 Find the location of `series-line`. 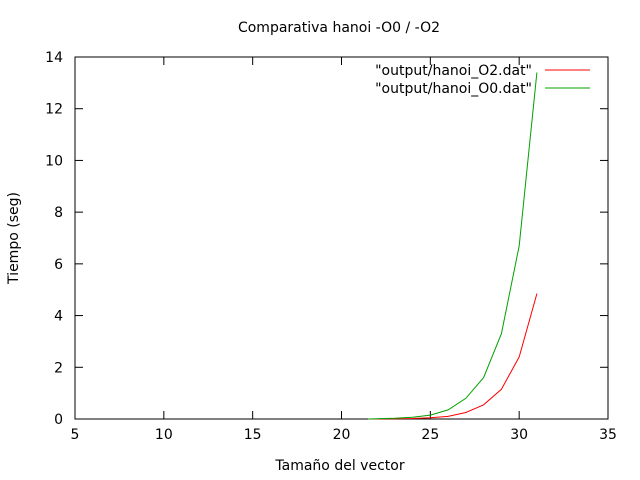

series-line is located at coordinates (453, 356).